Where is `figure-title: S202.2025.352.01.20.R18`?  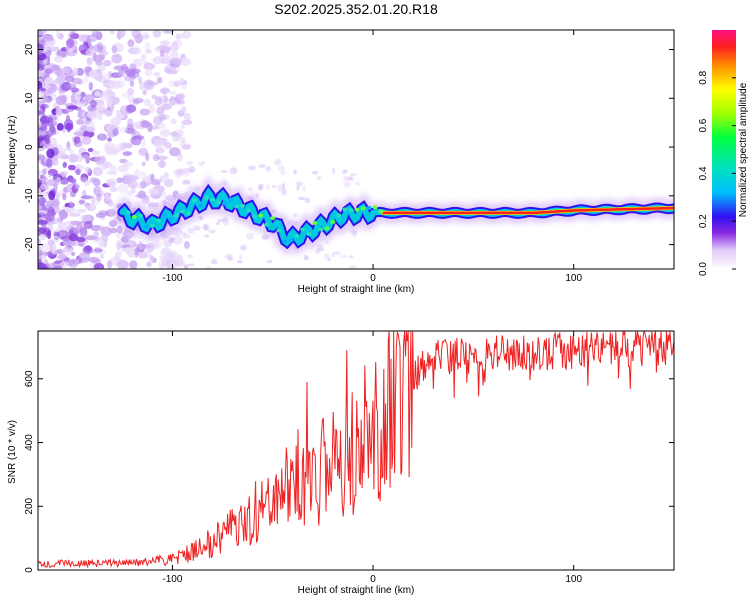
figure-title: S202.2025.352.01.20.R18 is located at coordinates (356, 9).